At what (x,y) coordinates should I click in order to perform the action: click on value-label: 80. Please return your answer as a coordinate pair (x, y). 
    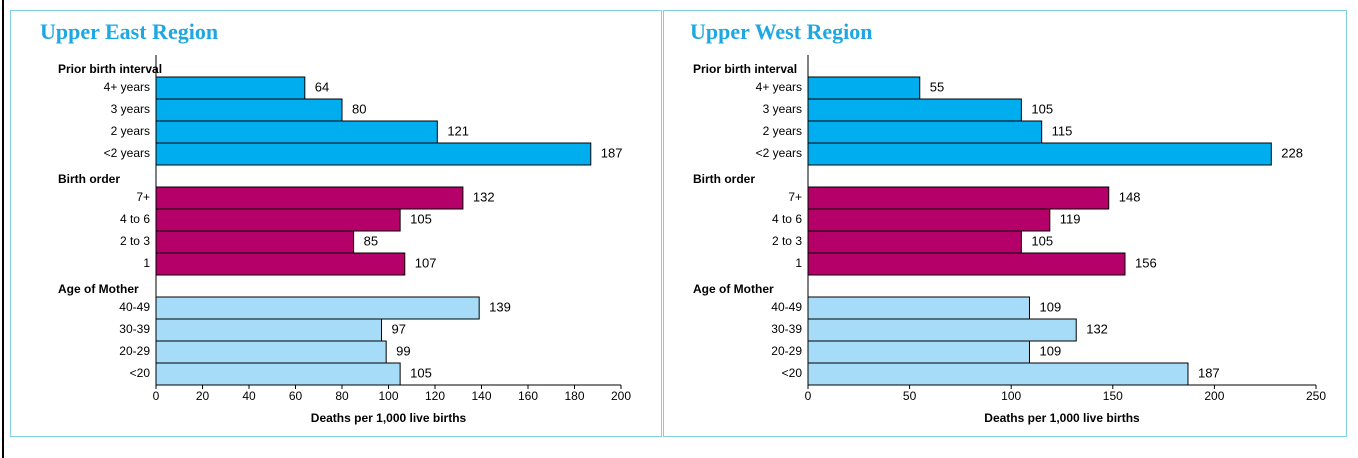
    Looking at the image, I should click on (359, 108).